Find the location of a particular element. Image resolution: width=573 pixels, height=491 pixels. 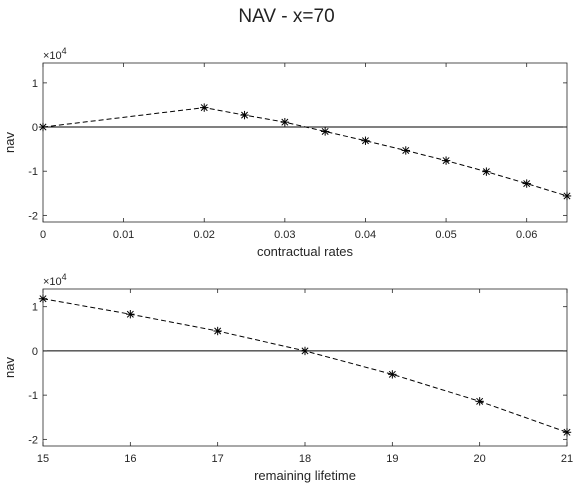

figure-title: NAV - x=70 is located at coordinates (286, 16).